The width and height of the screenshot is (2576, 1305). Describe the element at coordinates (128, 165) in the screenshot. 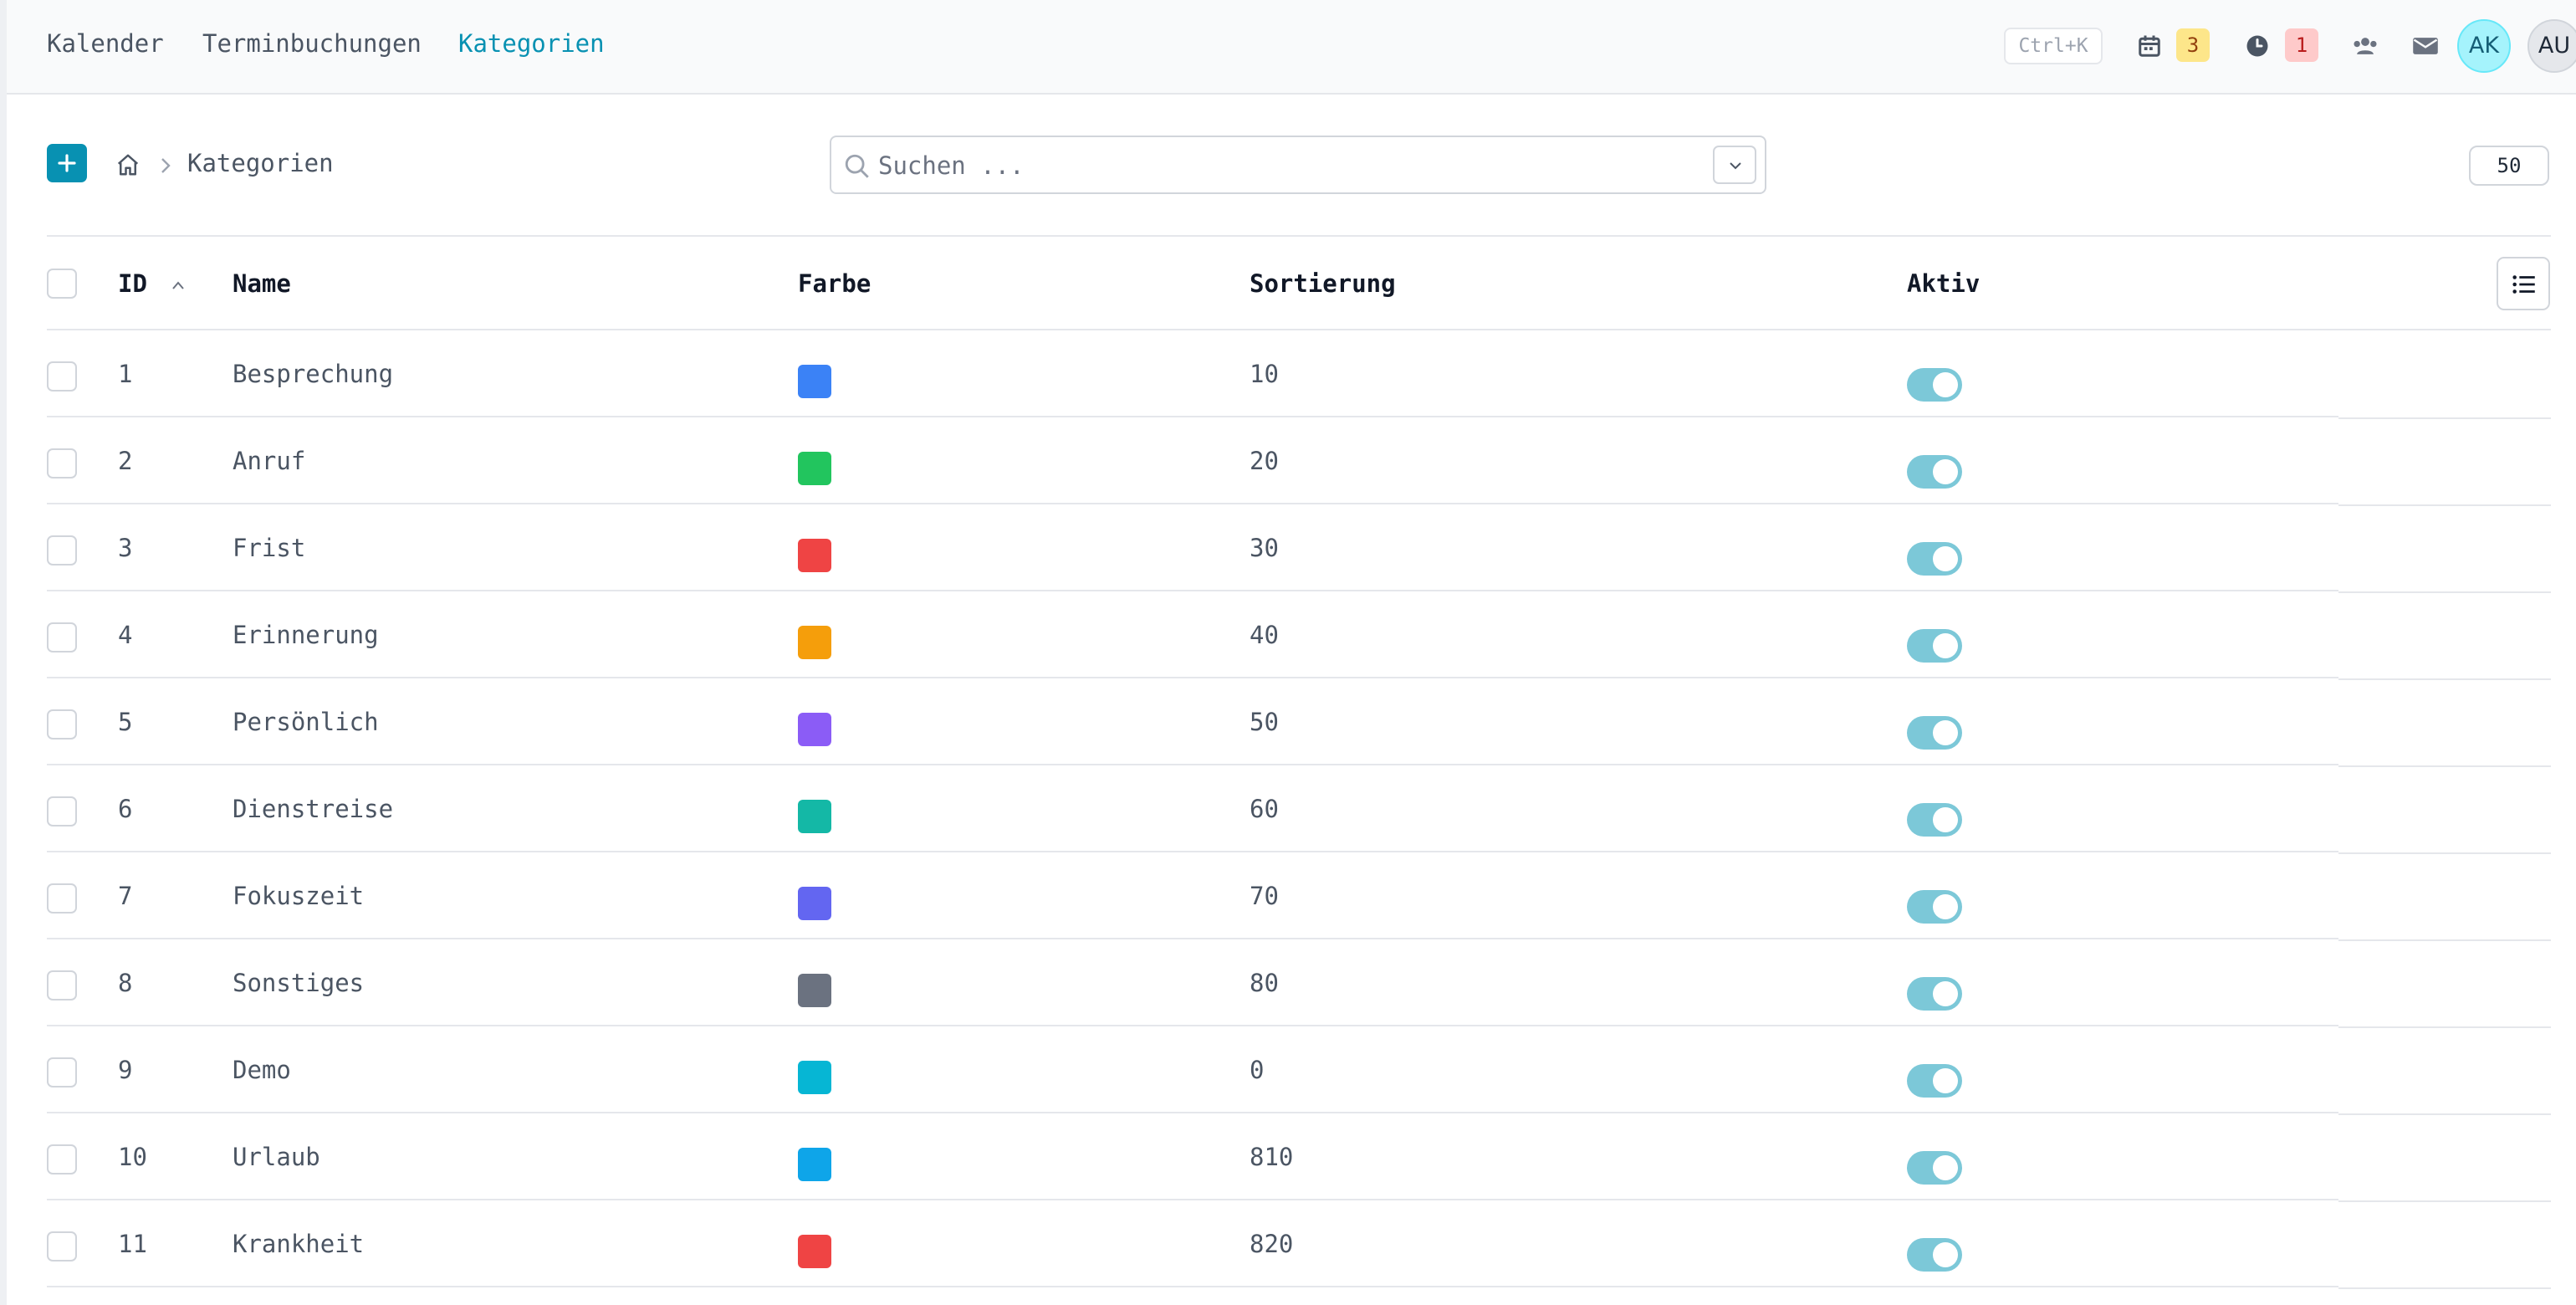

I see `home-icon` at that location.